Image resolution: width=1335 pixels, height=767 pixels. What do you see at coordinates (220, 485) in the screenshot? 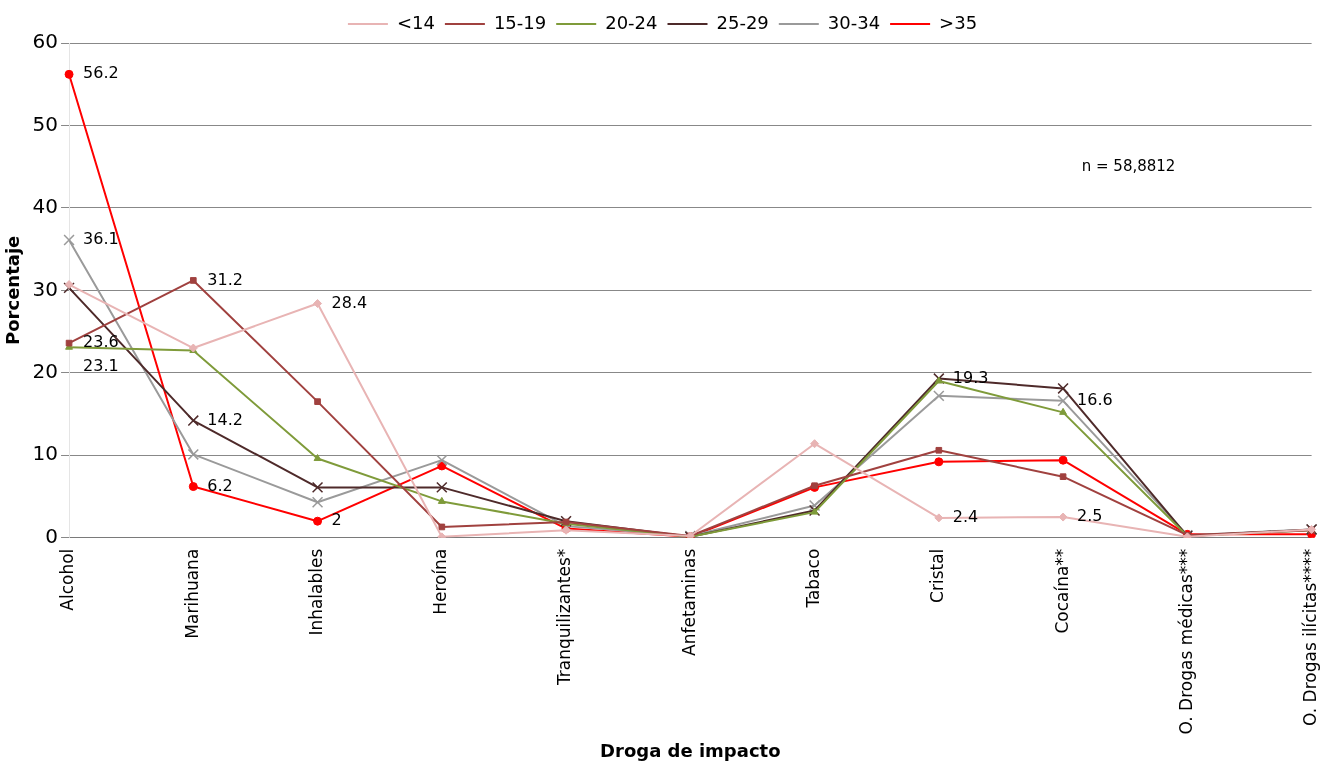
I see `data-label: 6.2` at bounding box center [220, 485].